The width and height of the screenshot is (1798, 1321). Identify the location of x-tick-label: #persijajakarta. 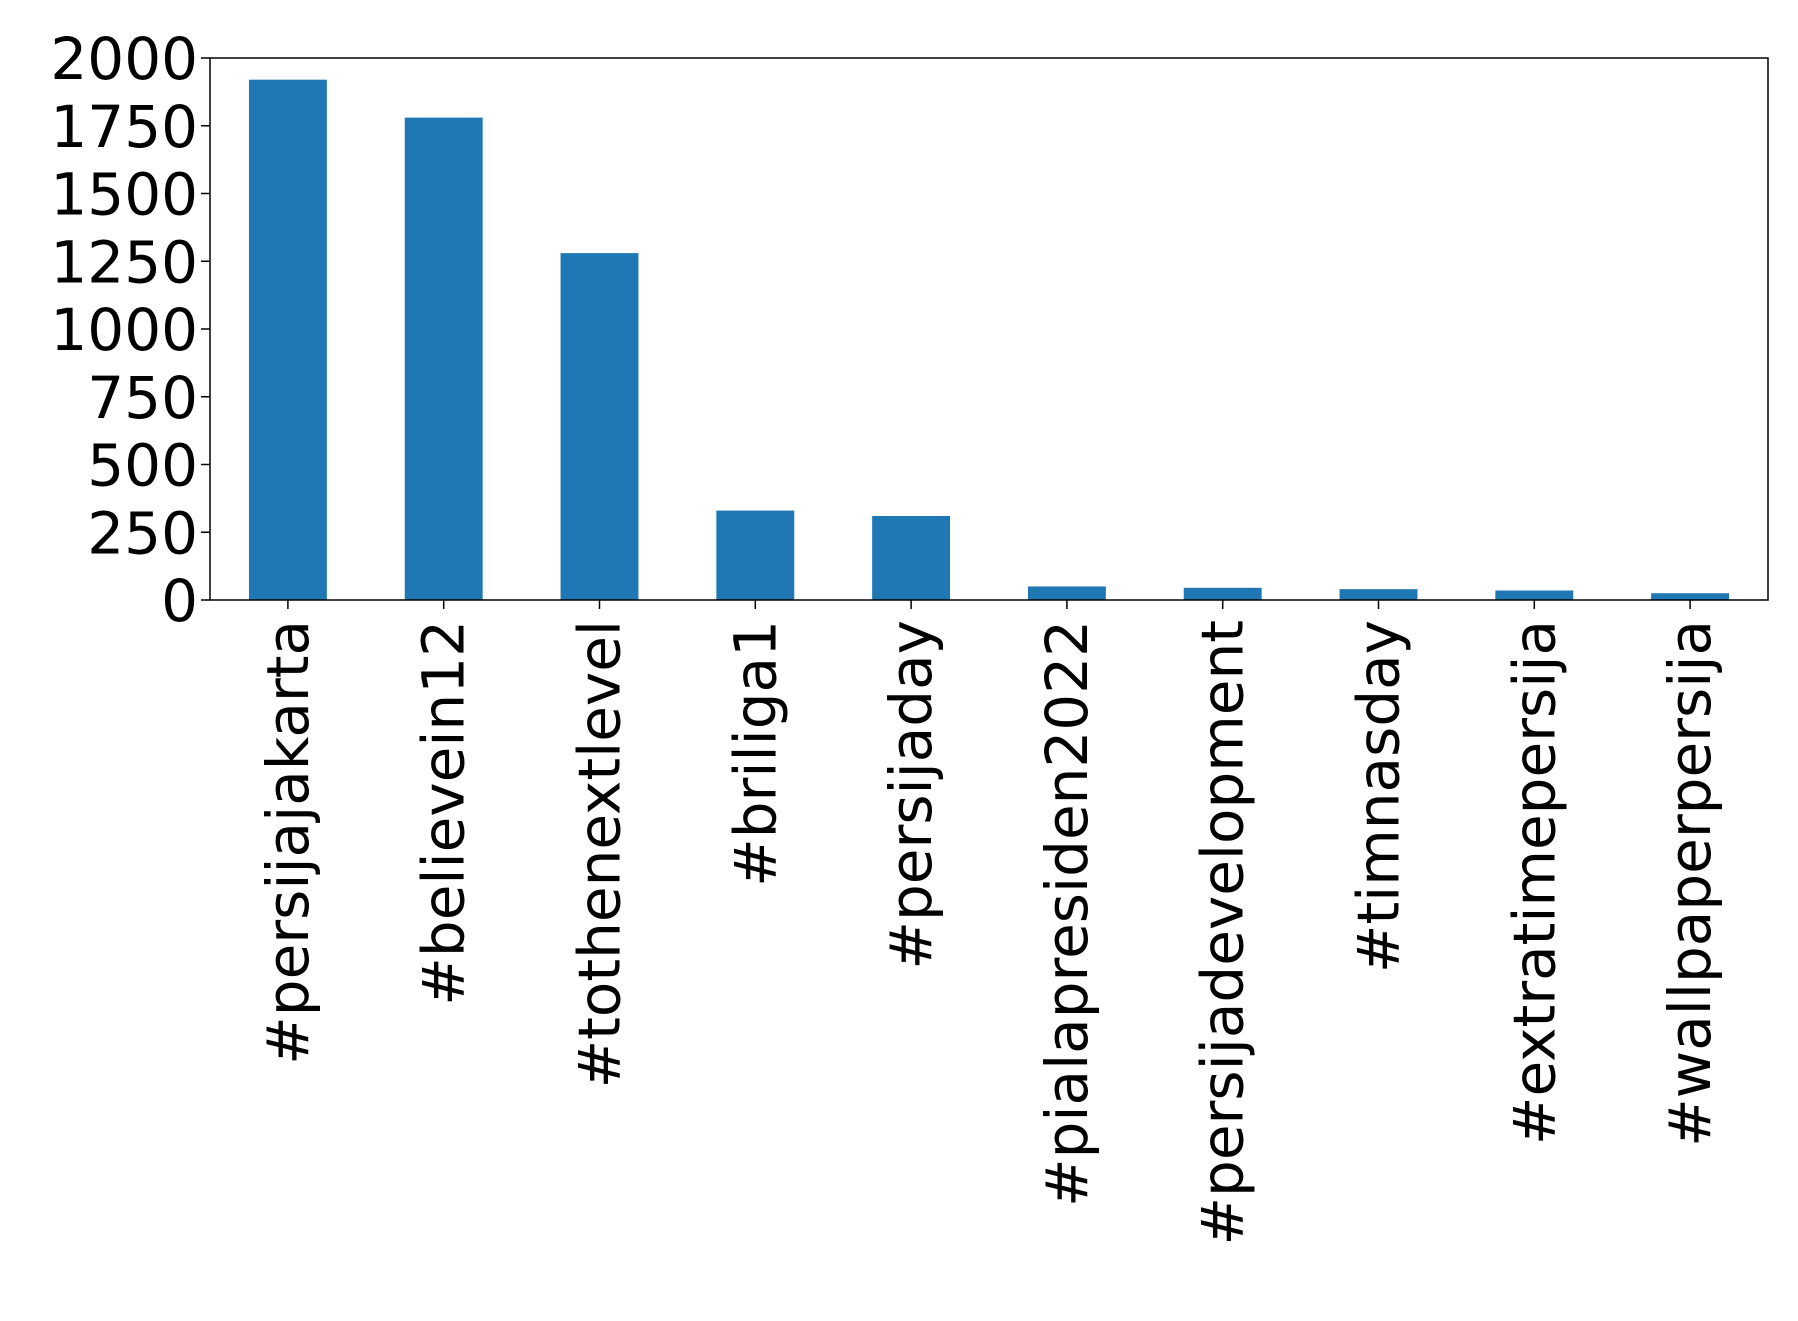
(288, 842).